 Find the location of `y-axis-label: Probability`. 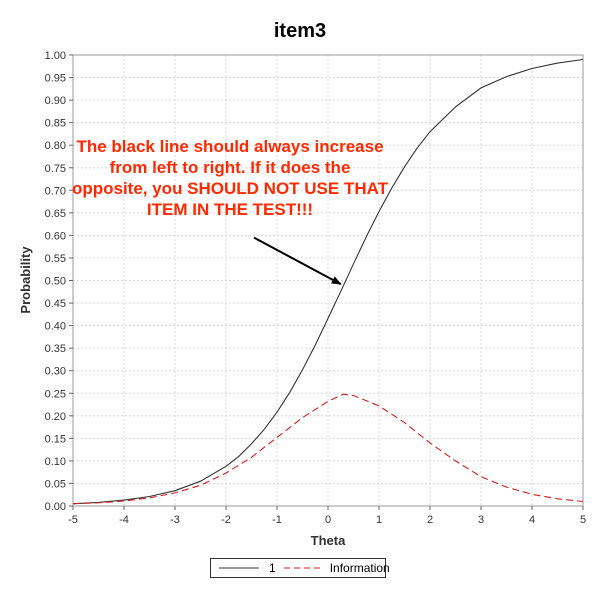

y-axis-label: Probability is located at coordinates (25, 280).